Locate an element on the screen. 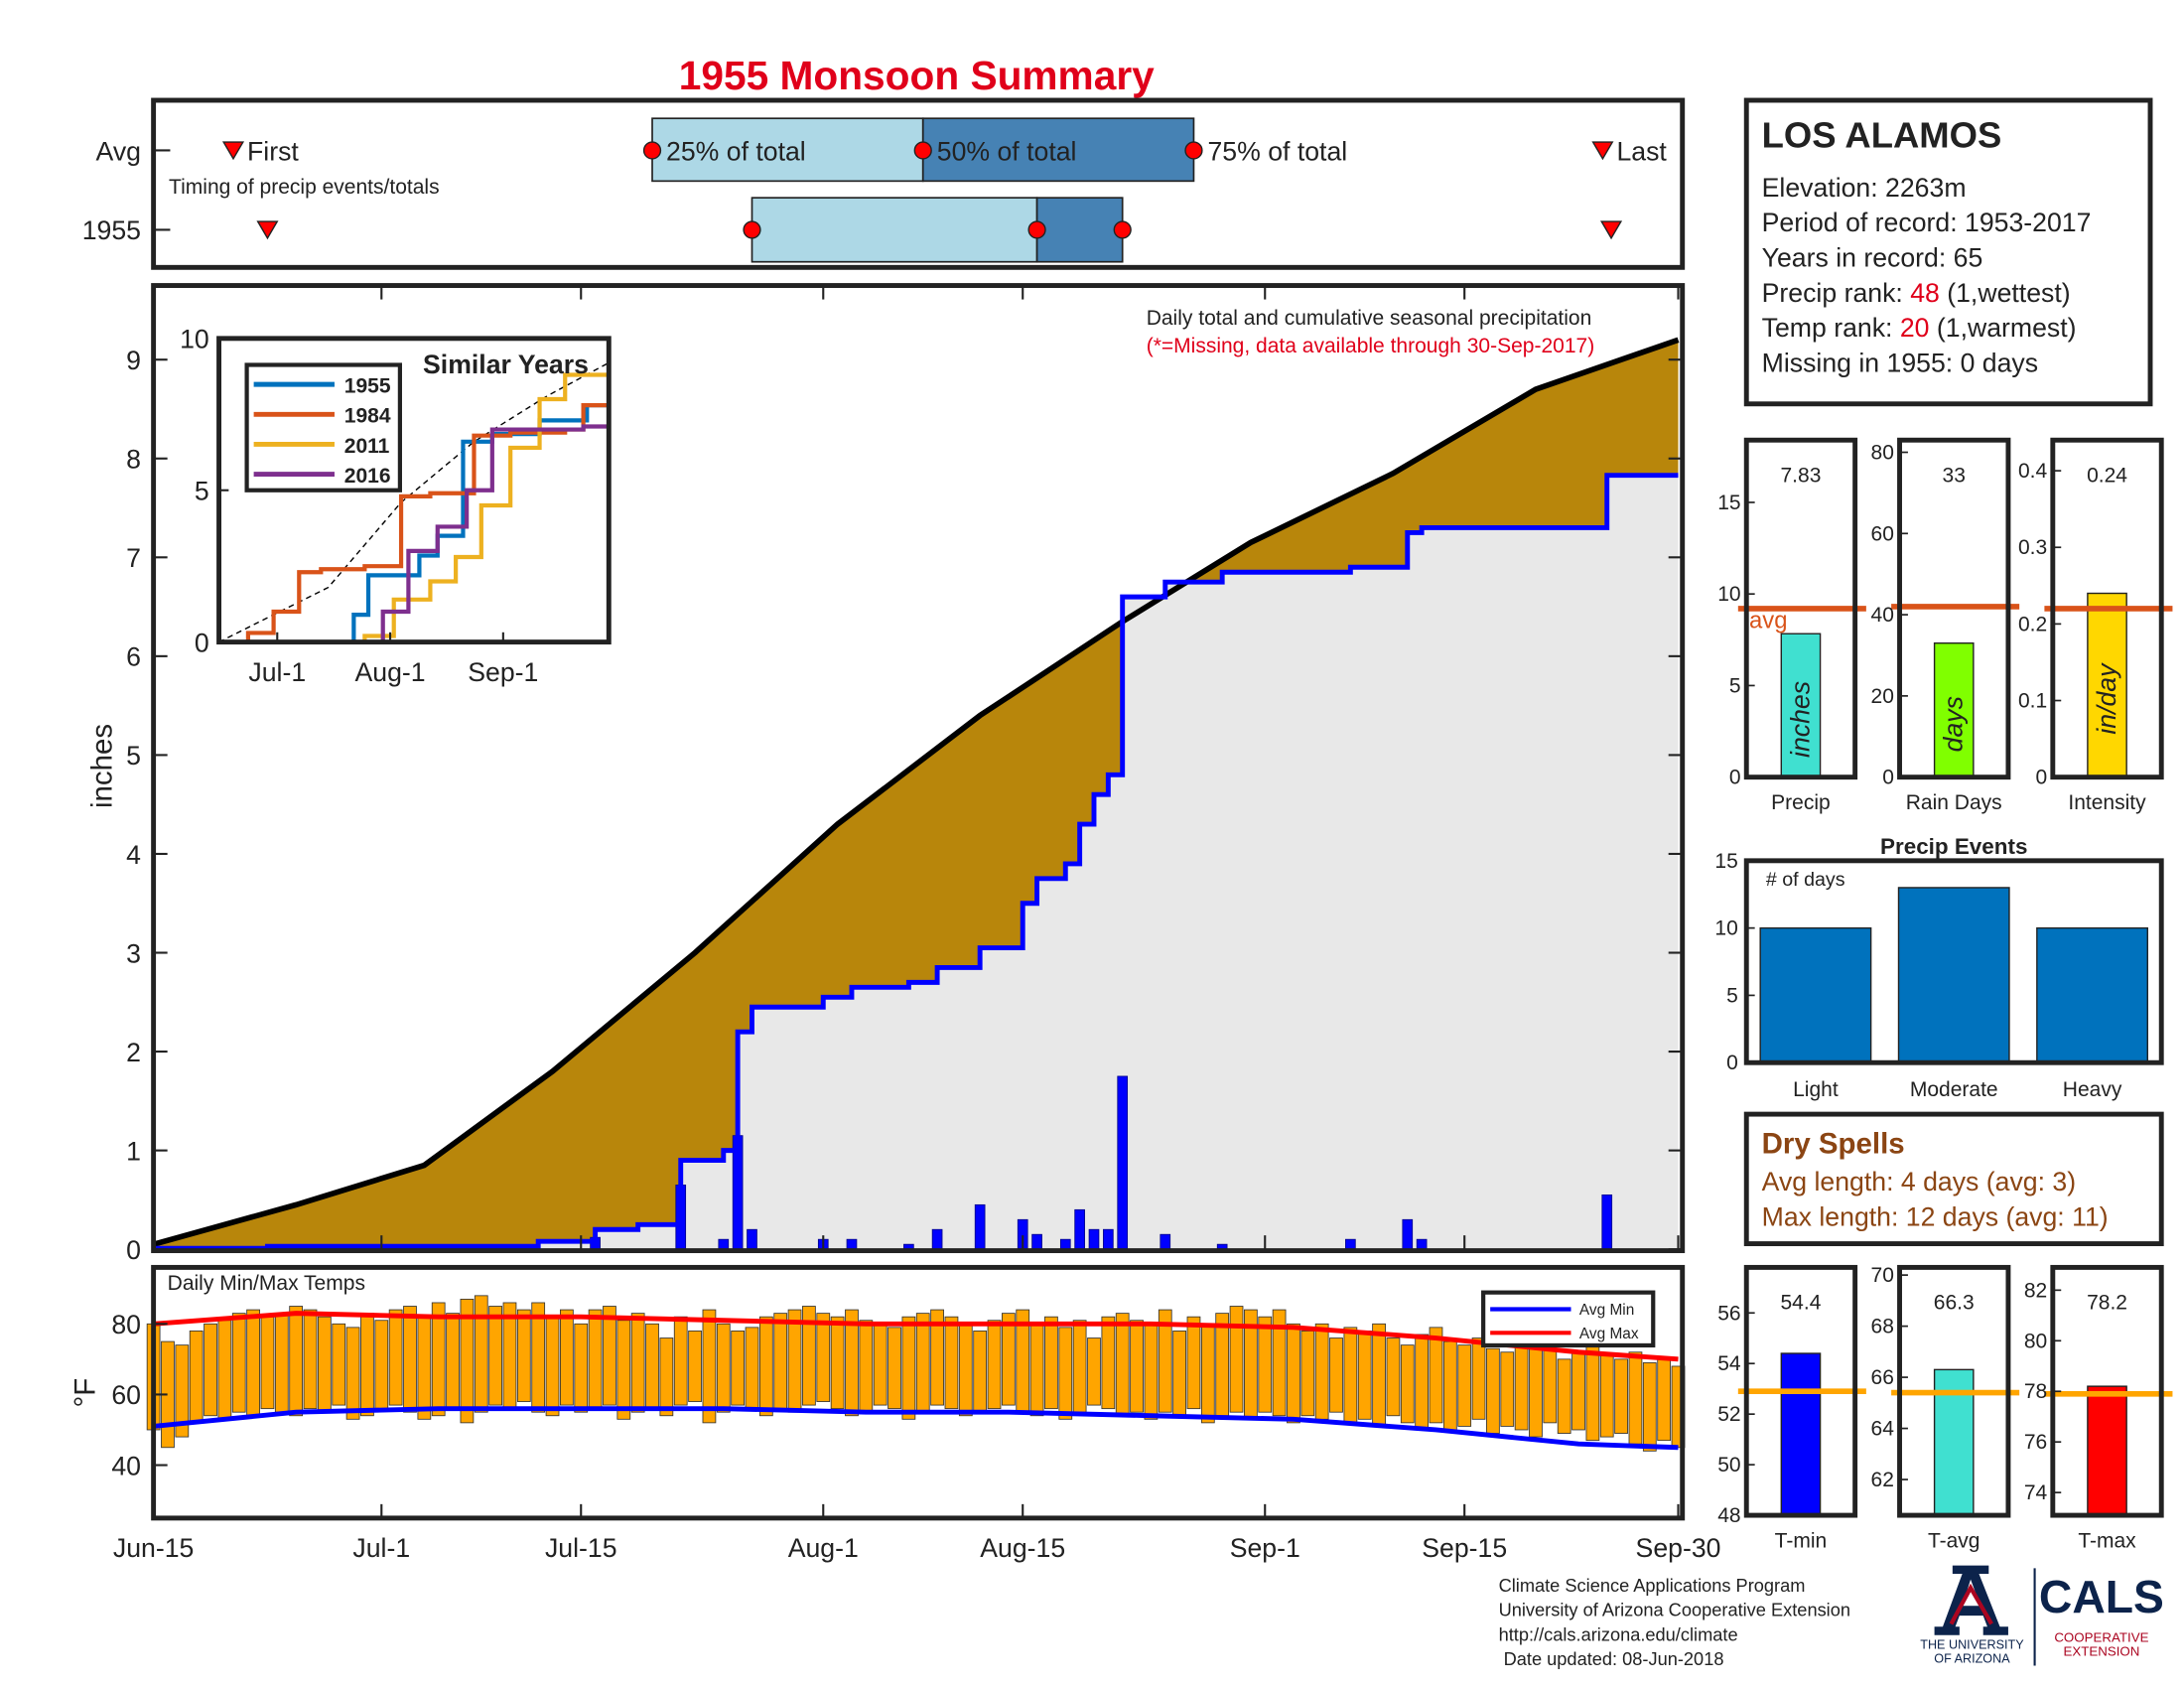 The width and height of the screenshot is (2184, 1688). logo-mark is located at coordinates (1985, 1615).